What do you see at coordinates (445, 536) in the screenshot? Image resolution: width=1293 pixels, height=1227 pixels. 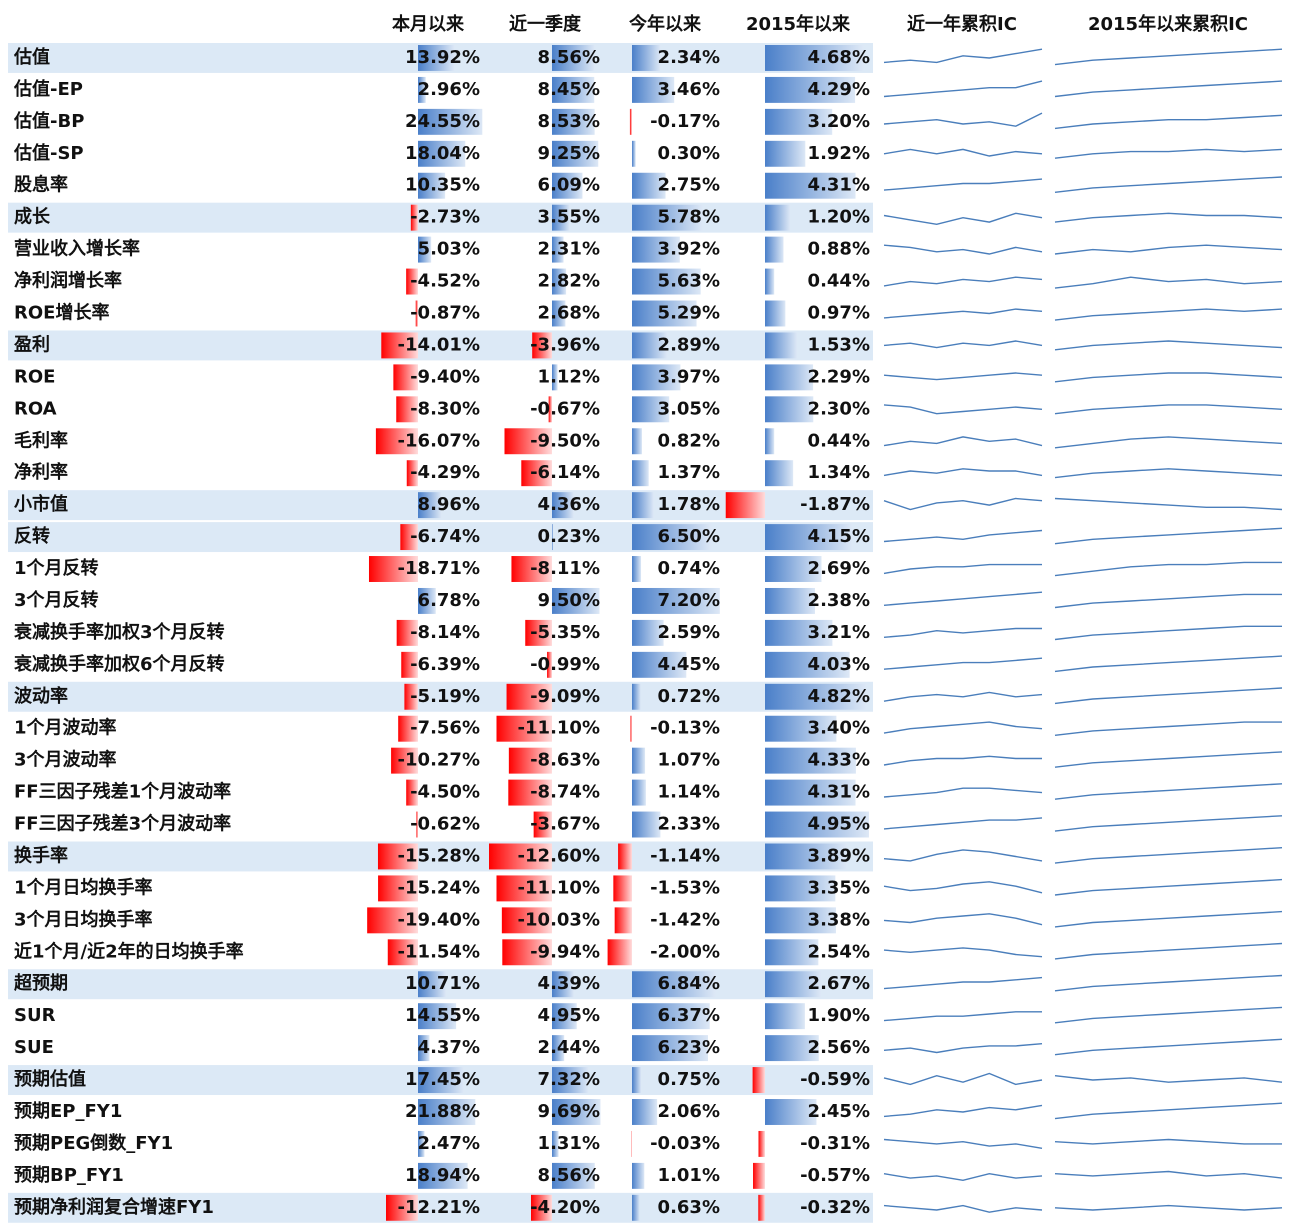 I see `value-label: -6.74%` at bounding box center [445, 536].